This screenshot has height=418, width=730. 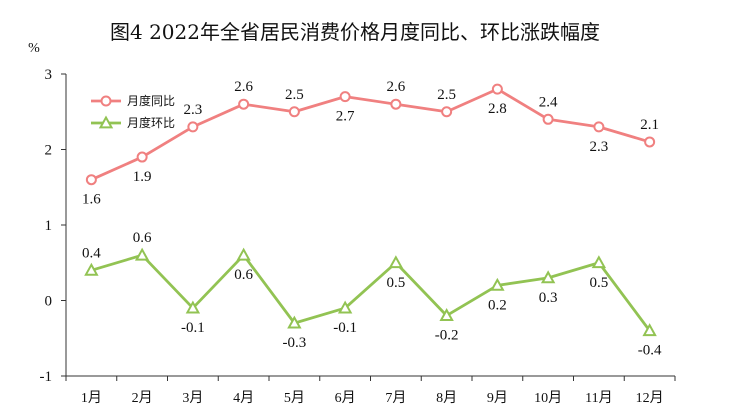 I want to click on data-label-mom: 0.3, so click(x=548, y=298).